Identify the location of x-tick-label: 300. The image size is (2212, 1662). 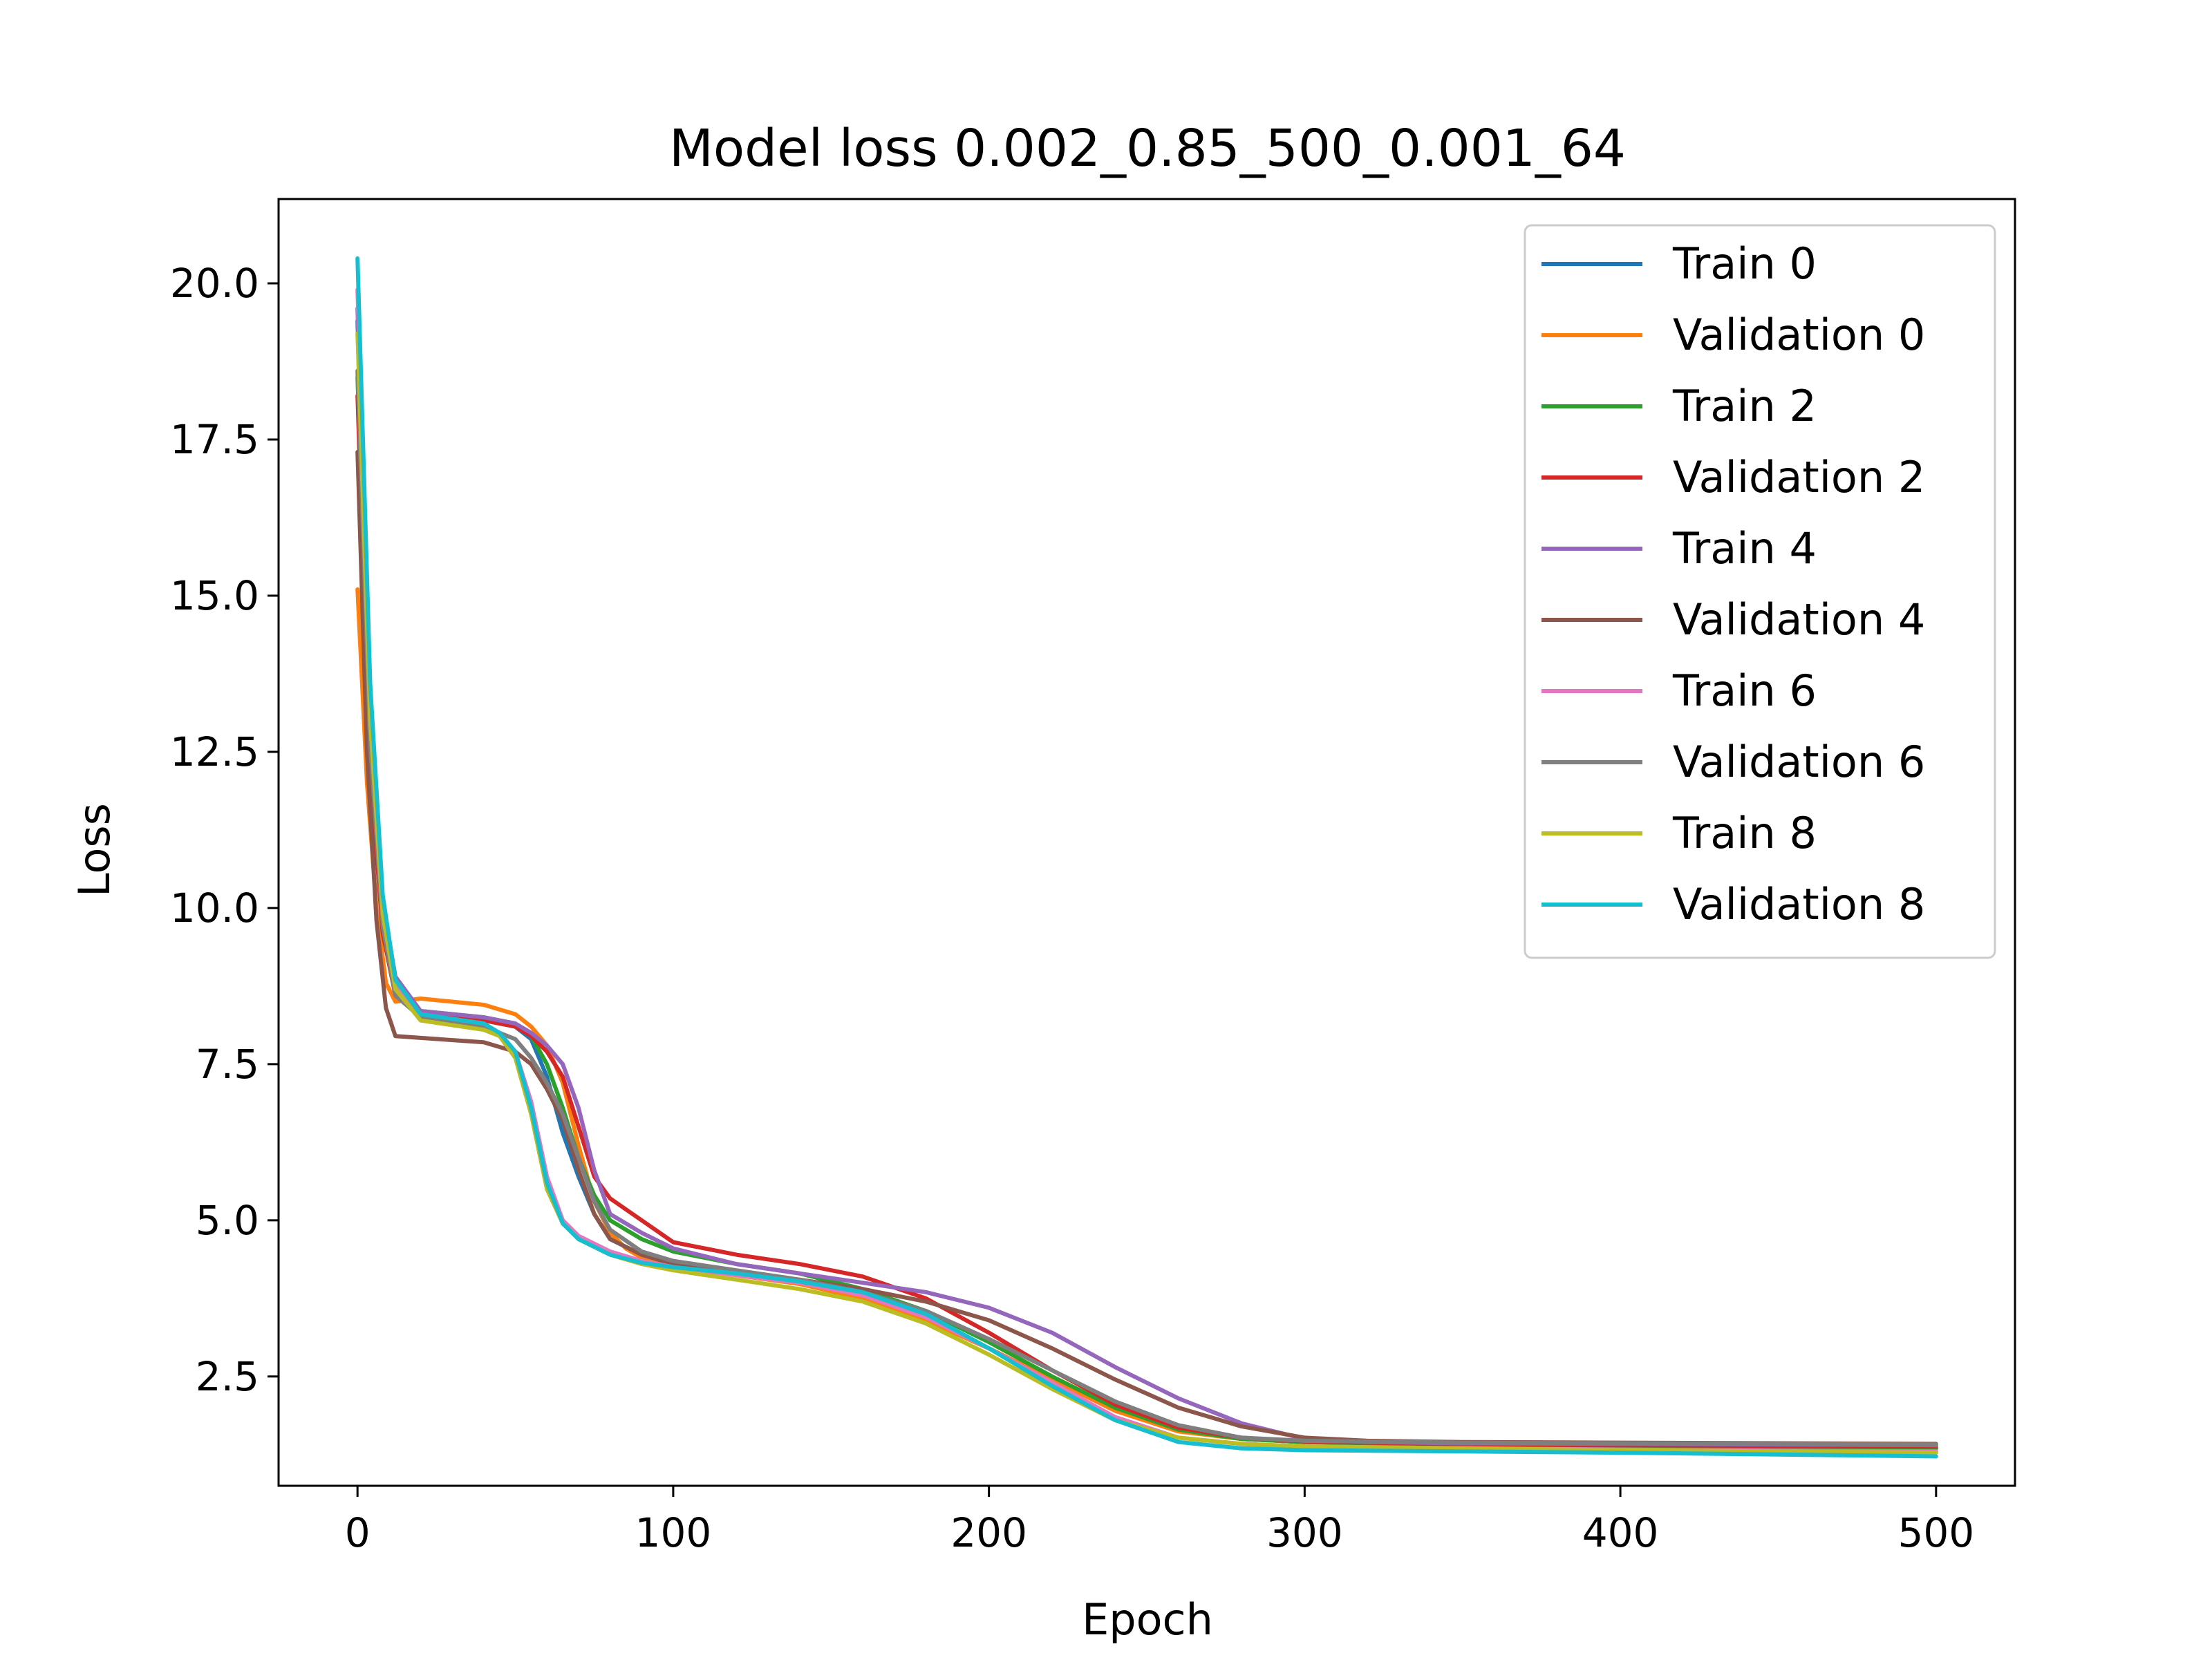
(1304, 1532).